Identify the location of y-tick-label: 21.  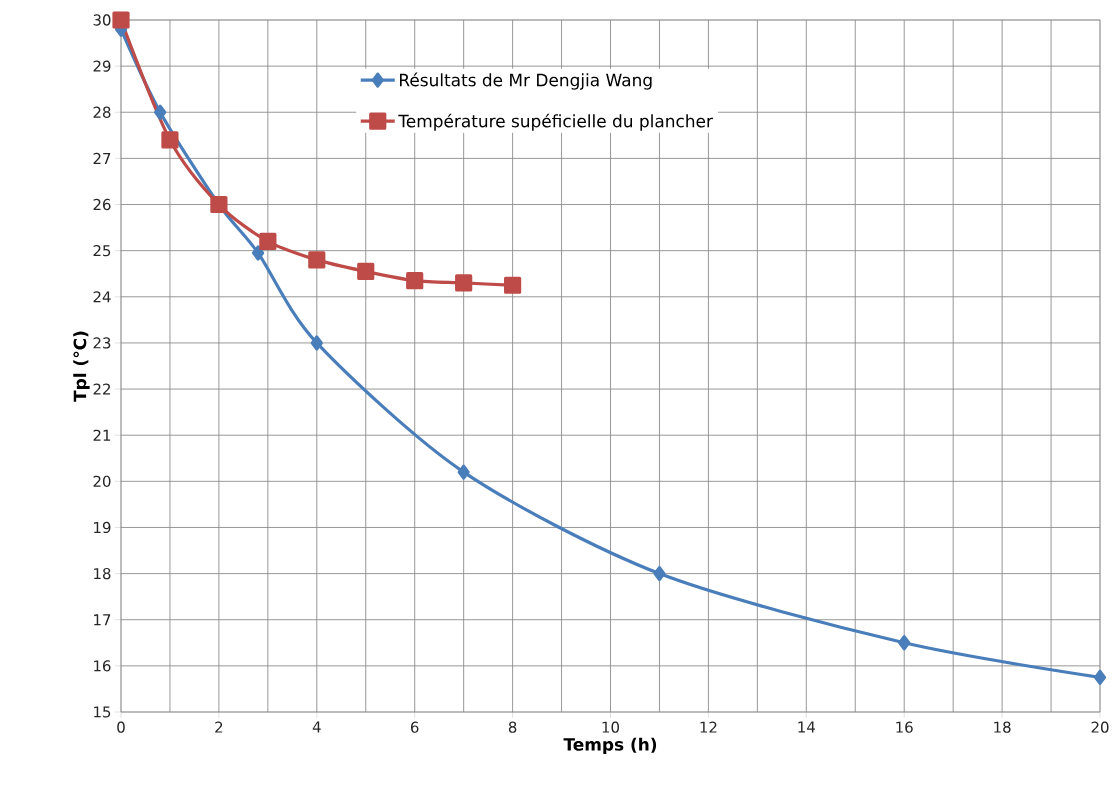
(102, 435).